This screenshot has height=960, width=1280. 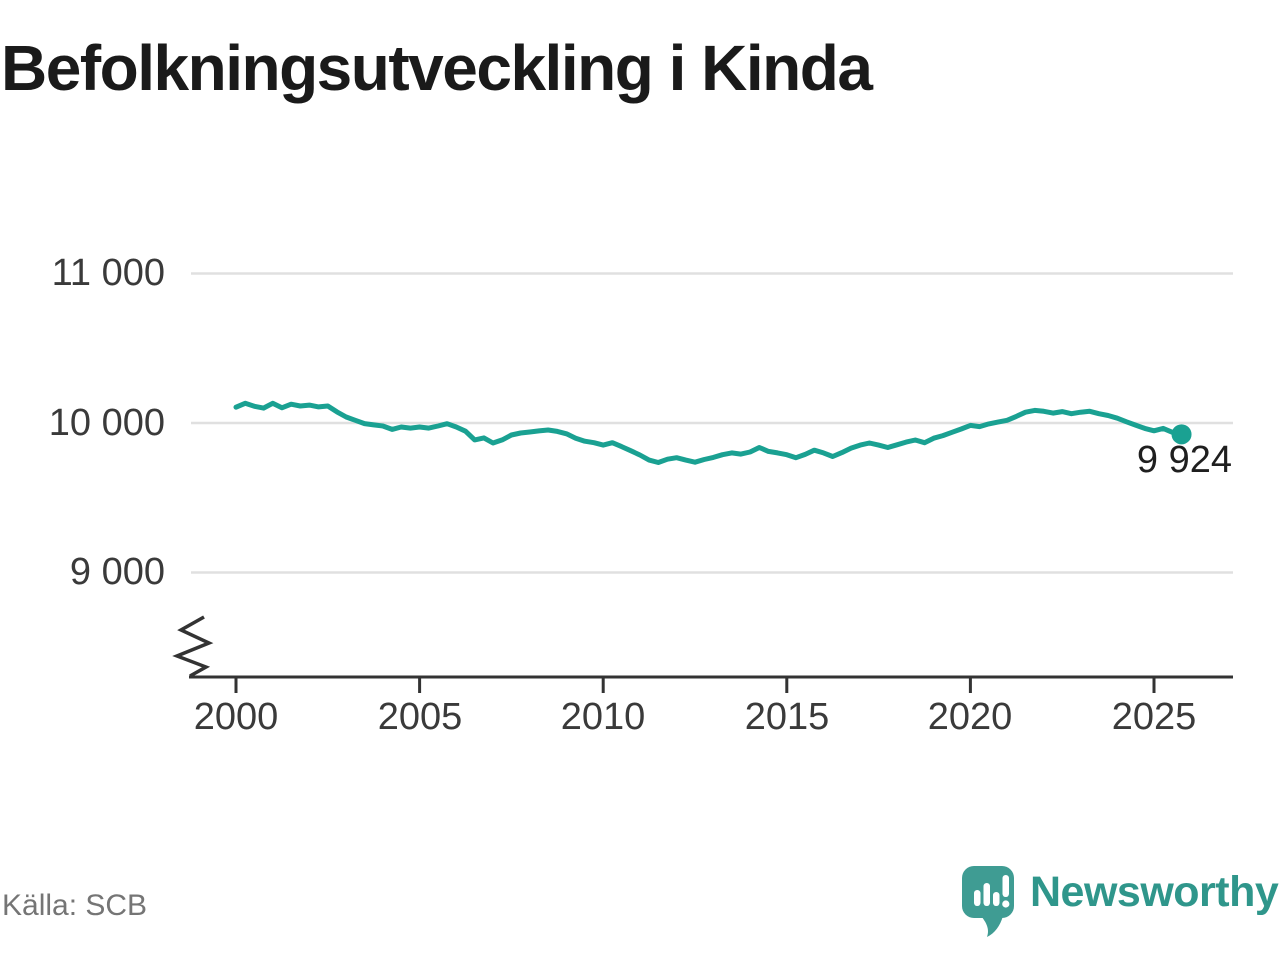 I want to click on newsworthy-logo-icon, so click(x=988, y=901).